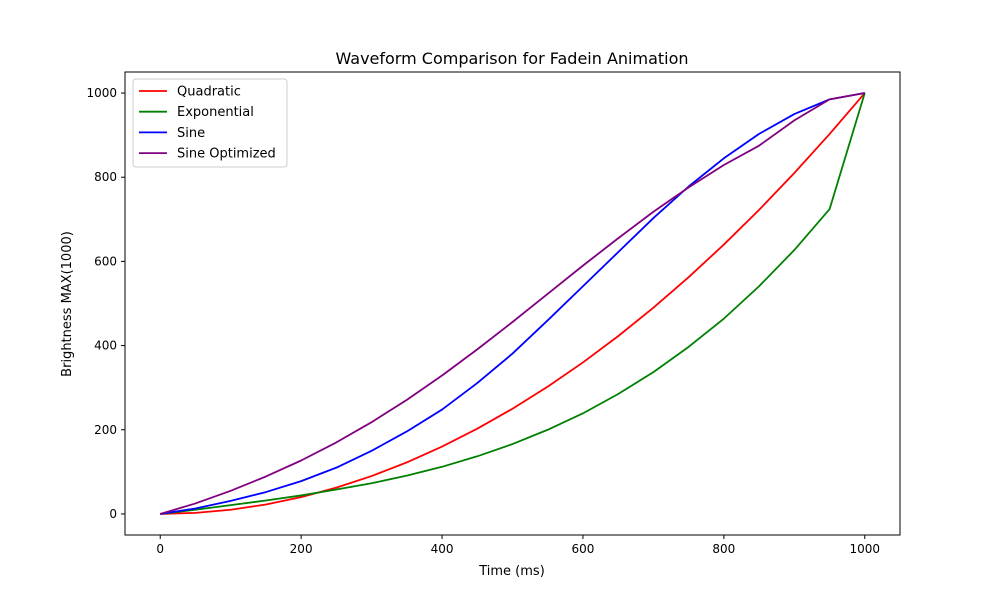 This screenshot has width=1000, height=604. Describe the element at coordinates (209, 92) in the screenshot. I see `legend-label-0: Quadratic` at that location.